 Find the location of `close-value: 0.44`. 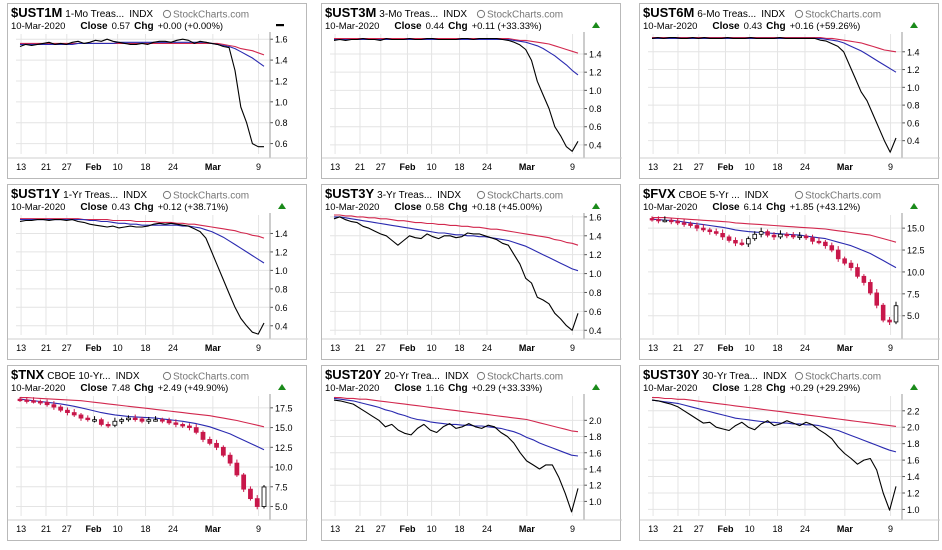

close-value: 0.44 is located at coordinates (435, 26).